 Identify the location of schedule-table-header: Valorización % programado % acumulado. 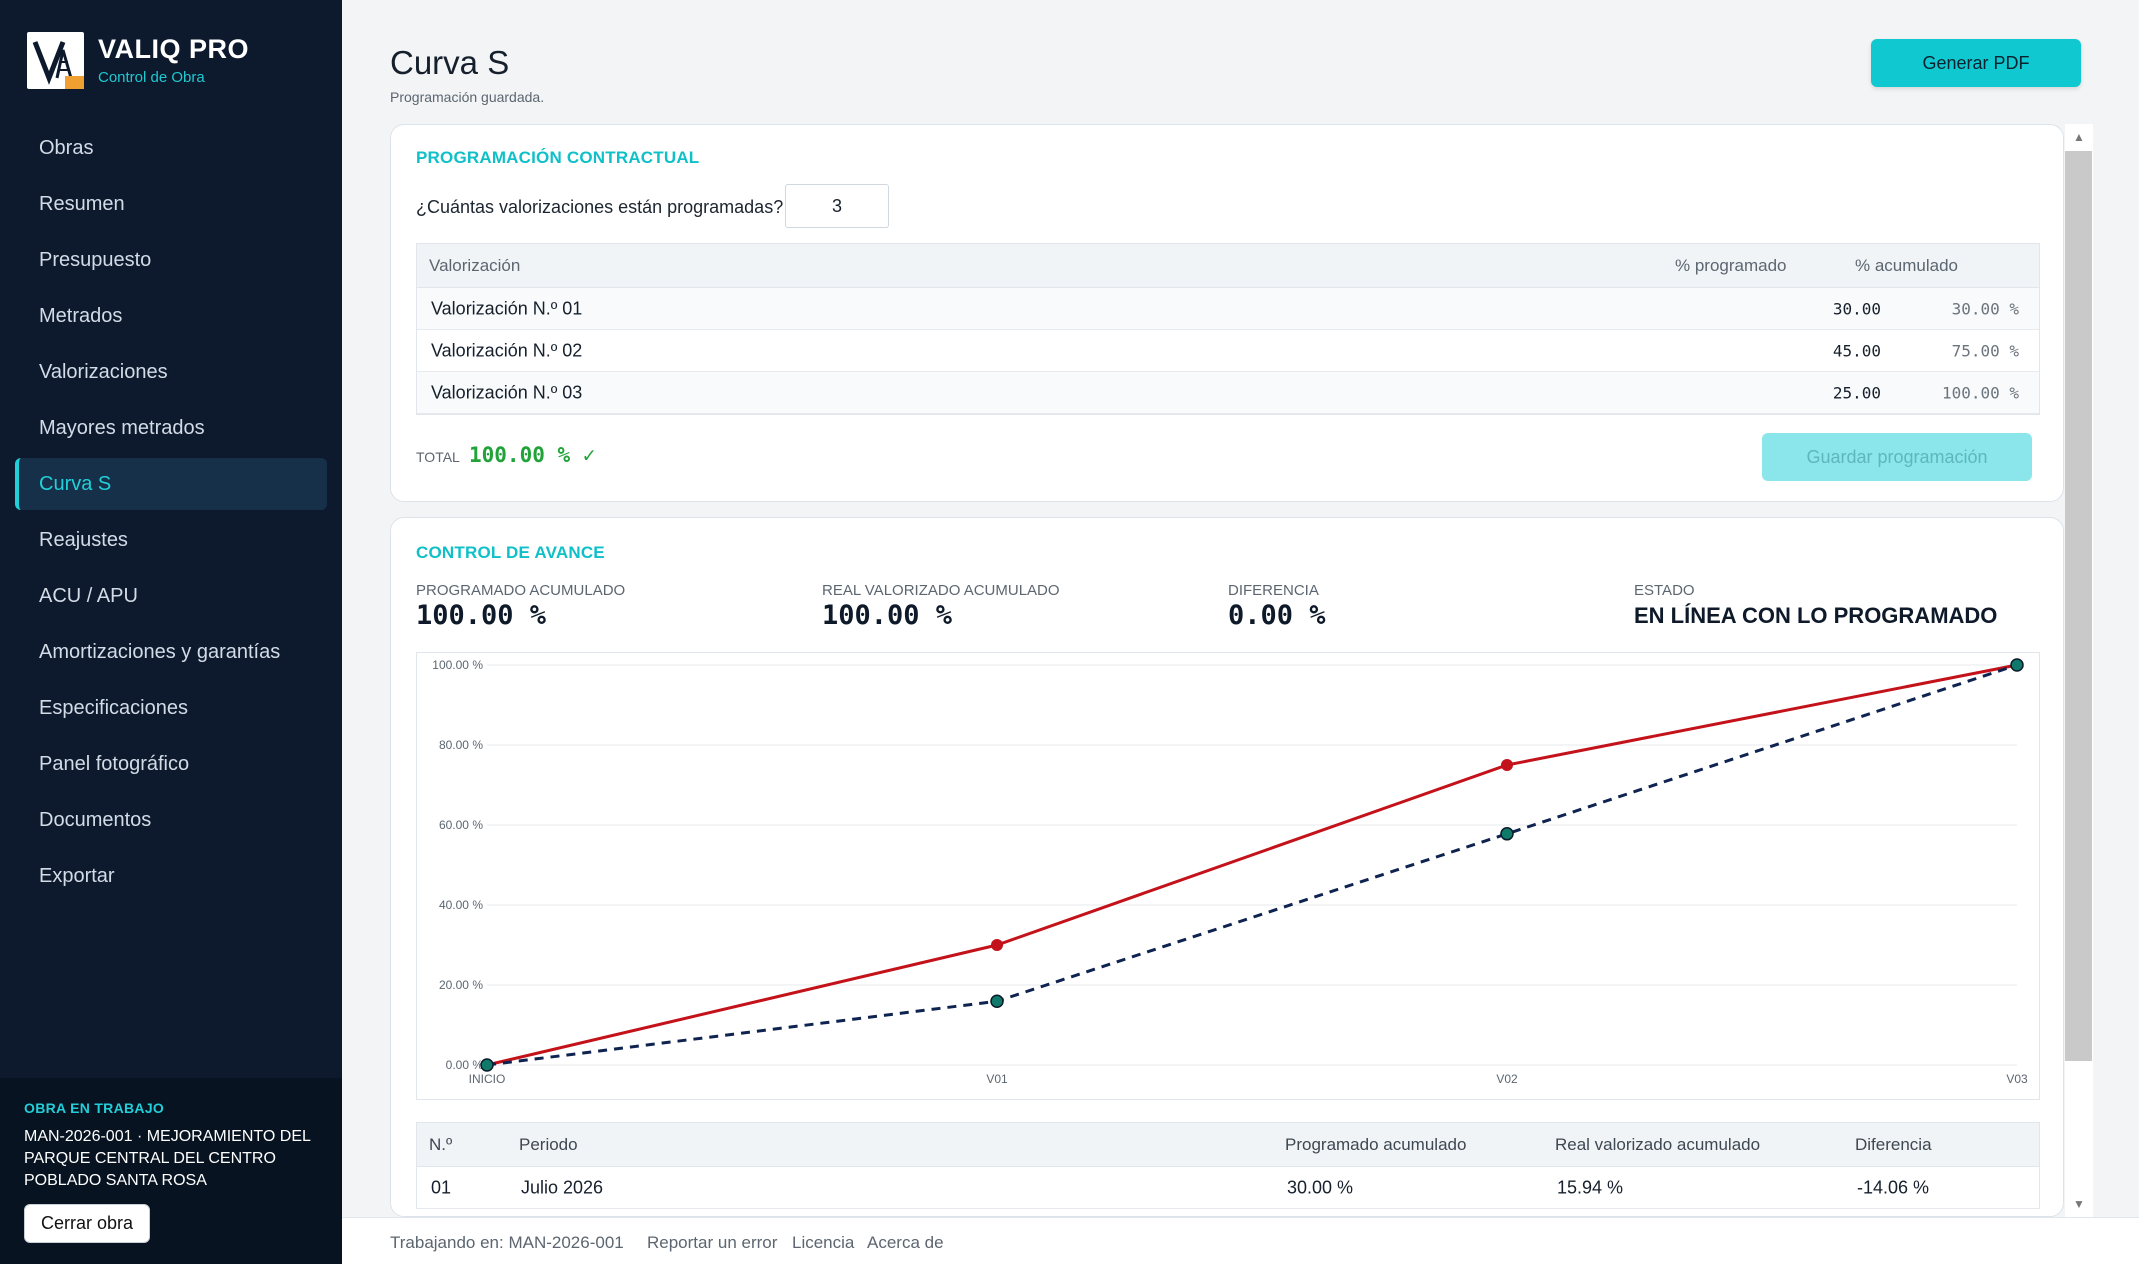
(1228, 266).